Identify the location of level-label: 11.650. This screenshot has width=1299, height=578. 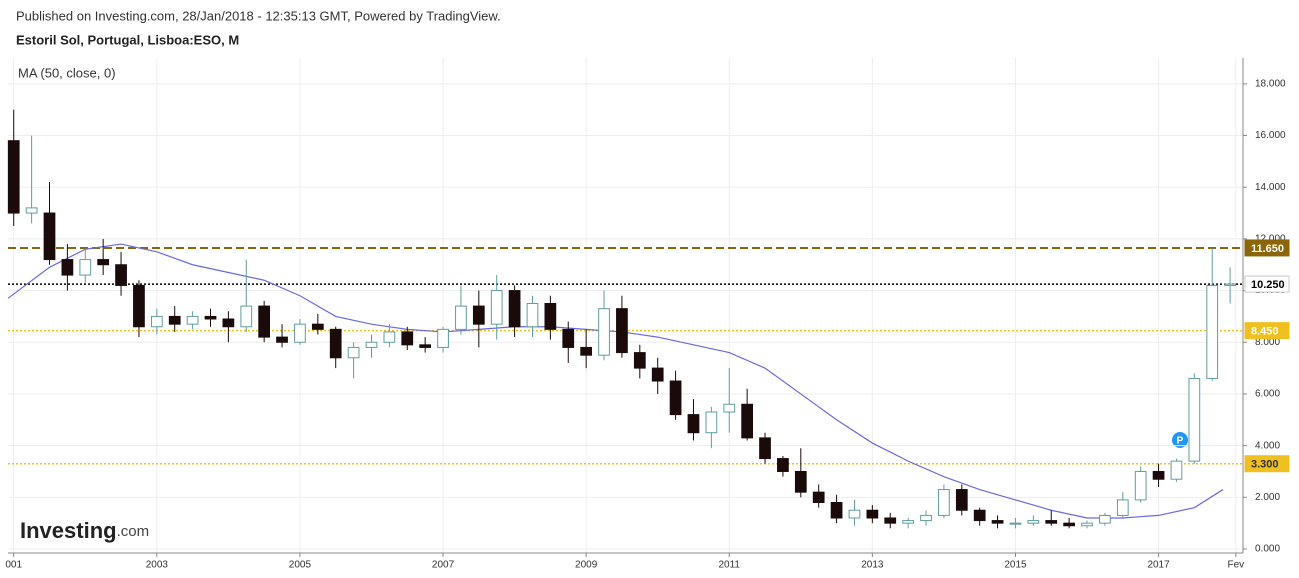
(1267, 249).